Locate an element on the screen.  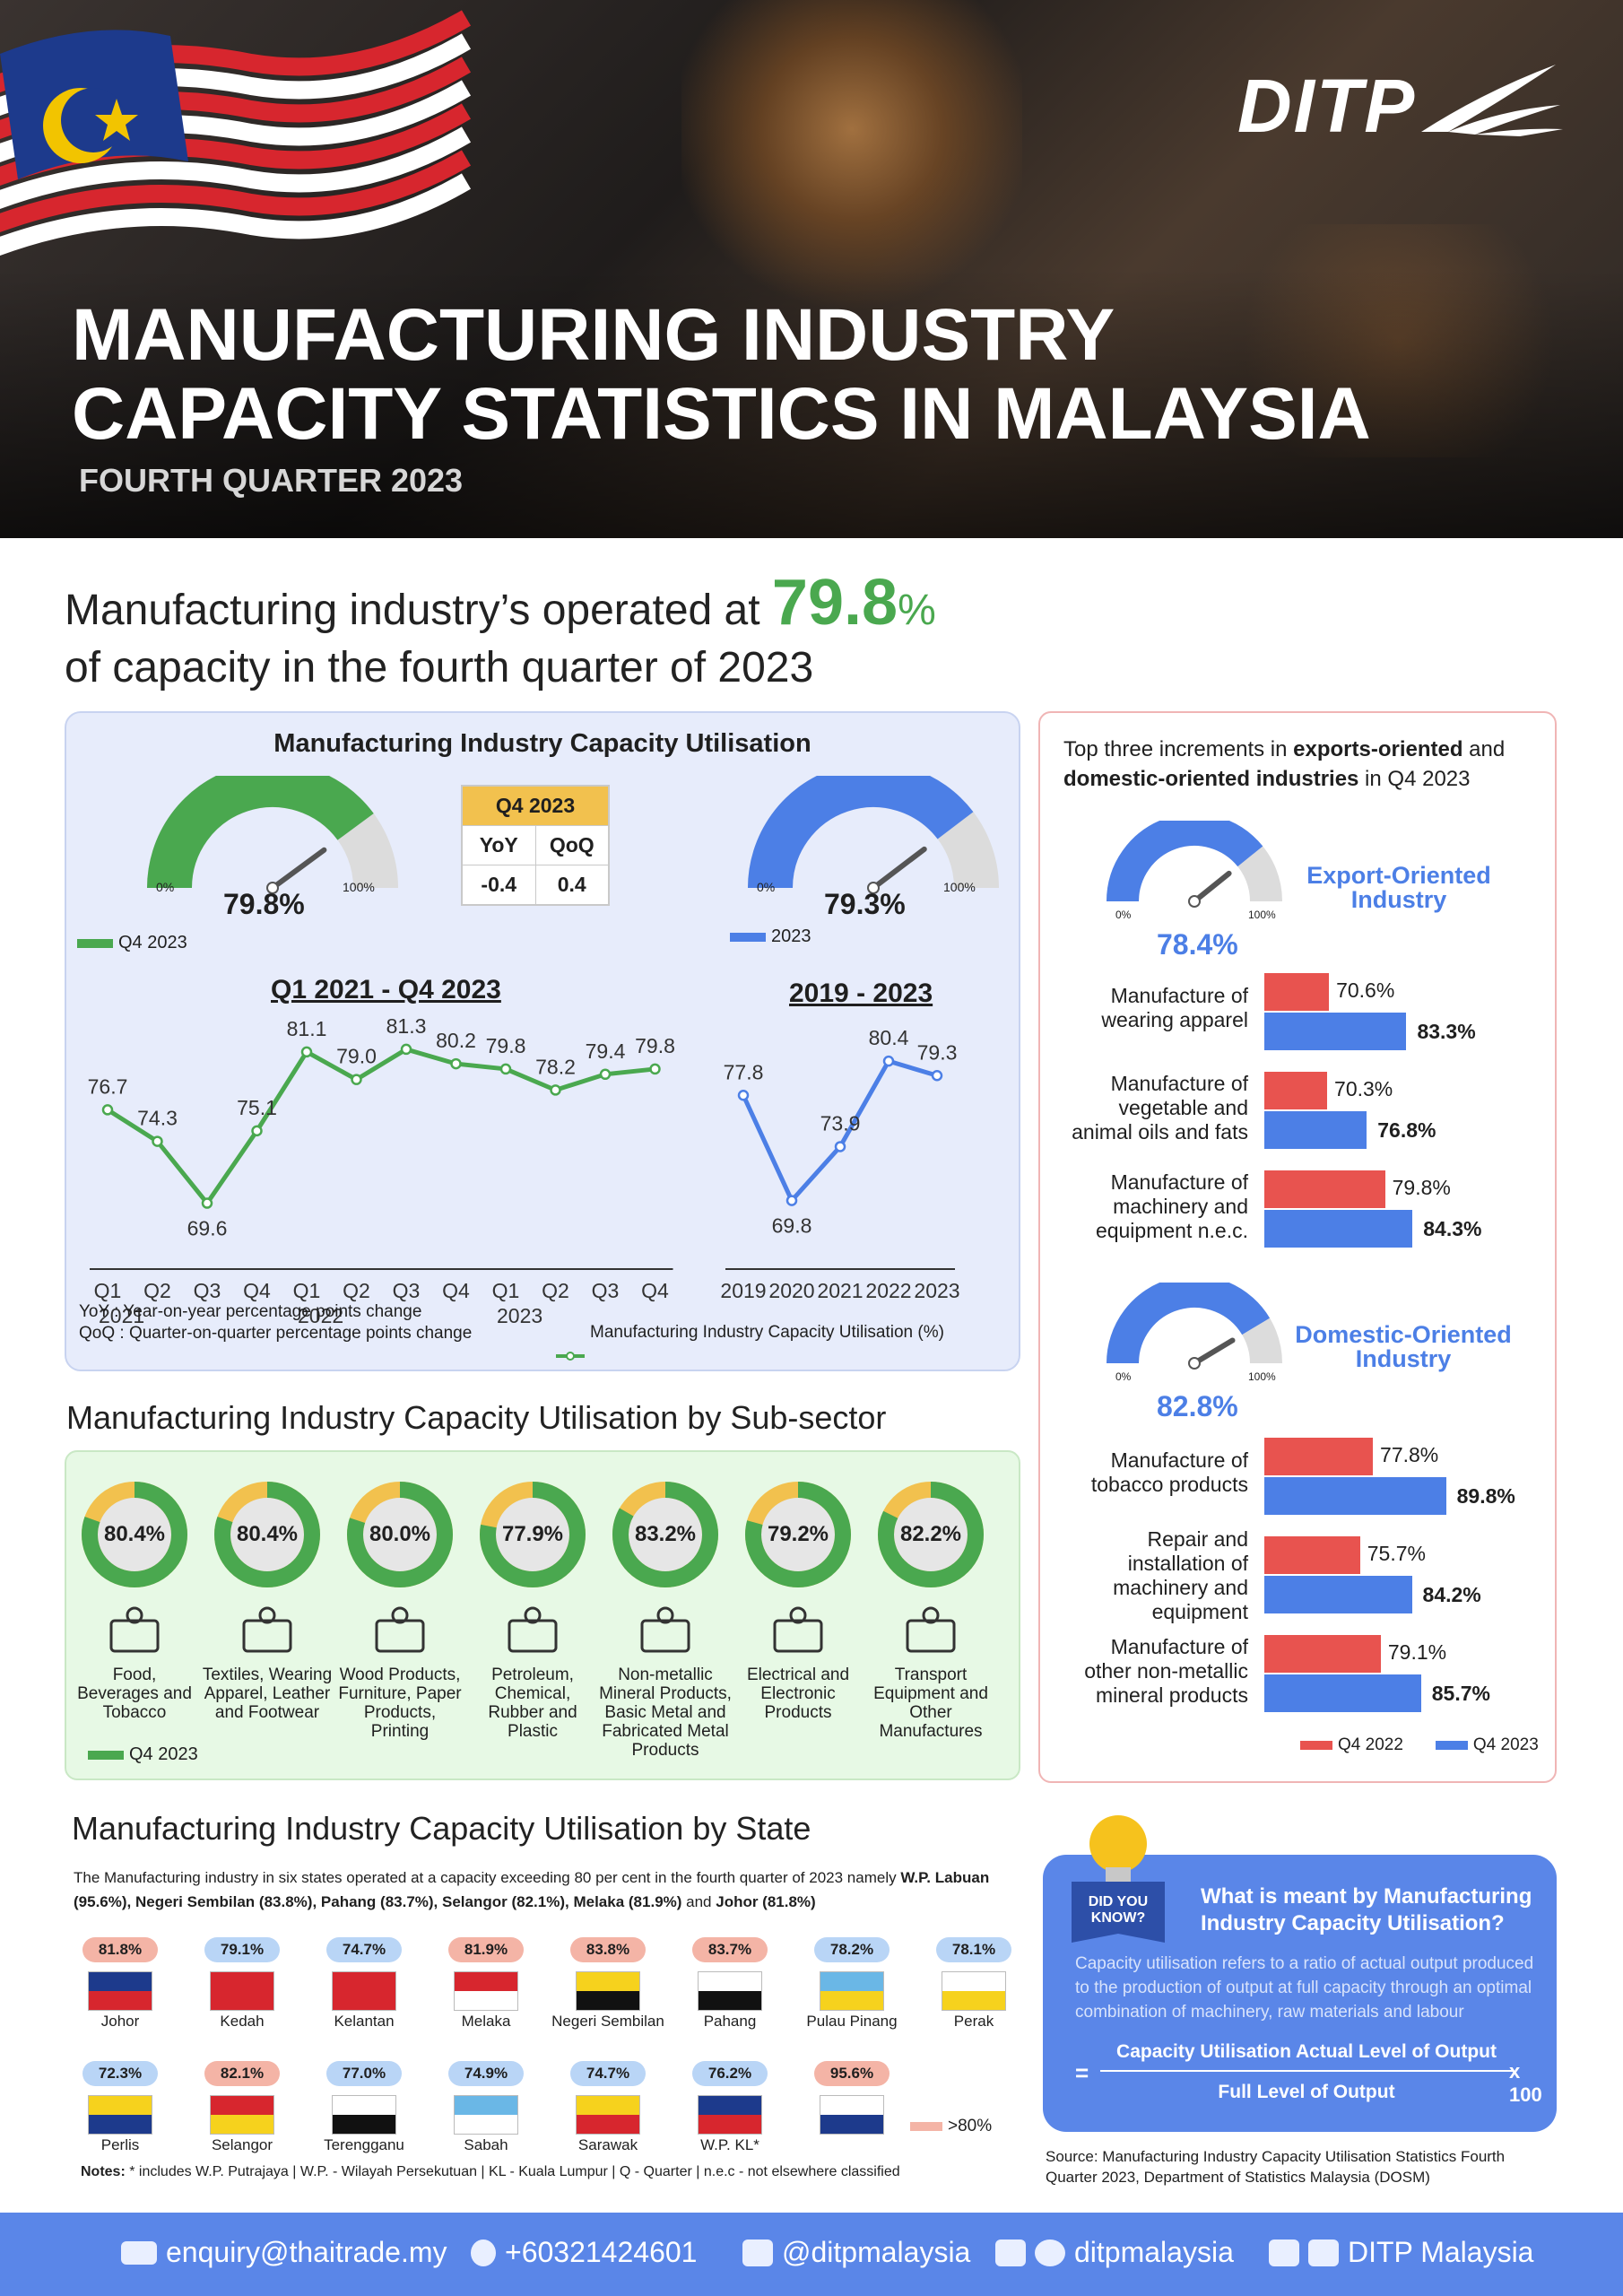
footer-social-text: DITP Malaysia is located at coordinates (1441, 2252).